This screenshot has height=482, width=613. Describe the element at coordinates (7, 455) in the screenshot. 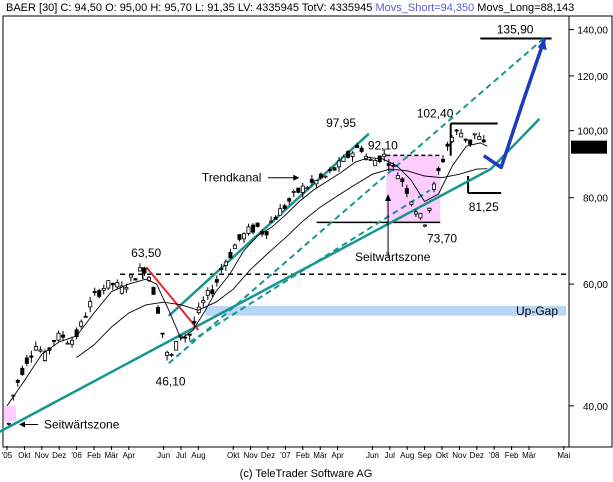

I see `x-tick-label: '05` at that location.